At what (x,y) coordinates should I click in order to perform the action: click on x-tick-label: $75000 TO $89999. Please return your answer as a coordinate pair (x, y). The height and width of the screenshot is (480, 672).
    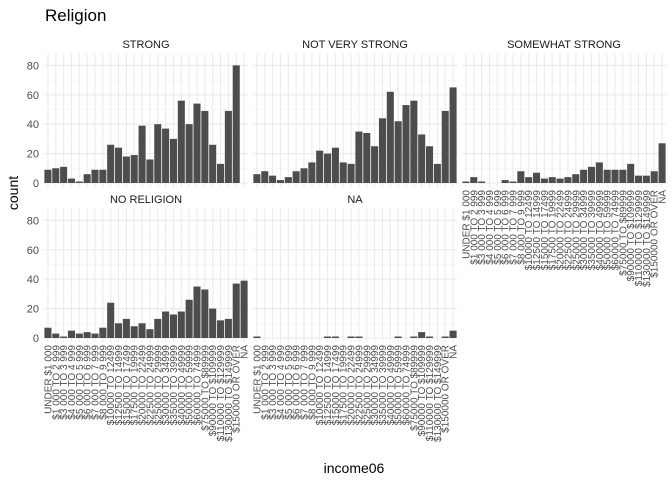
    Looking at the image, I should click on (623, 233).